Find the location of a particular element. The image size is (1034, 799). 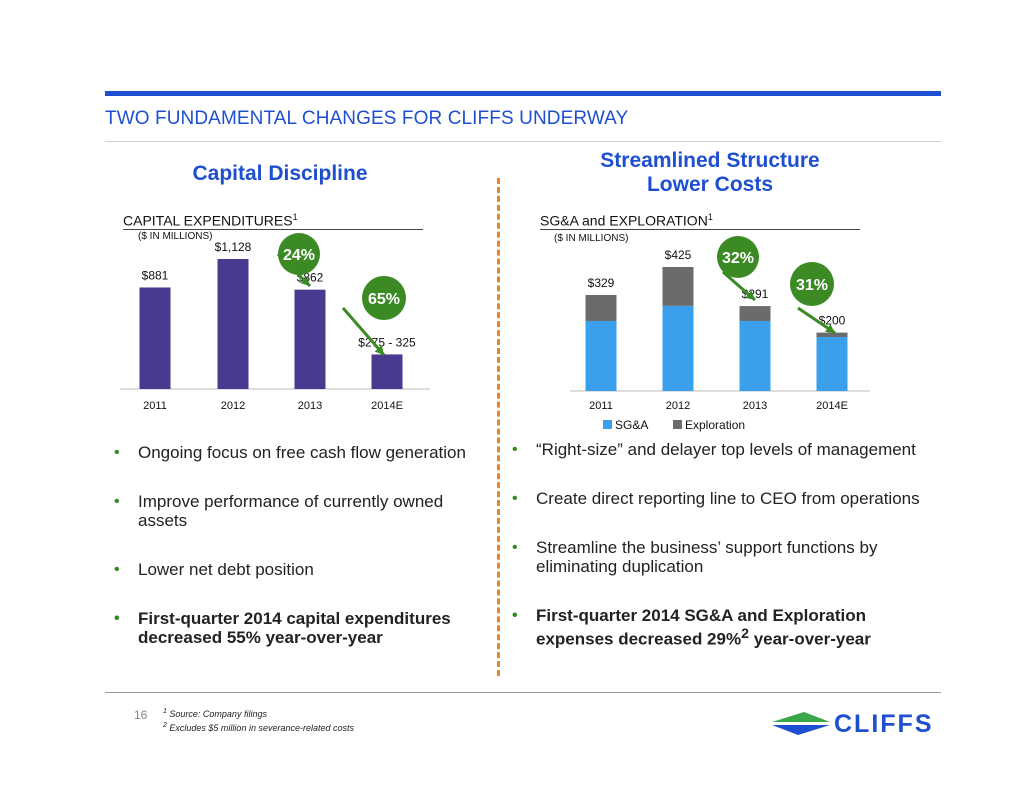

capital-discipline-heading: Capital Discipline is located at coordinates (280, 173).